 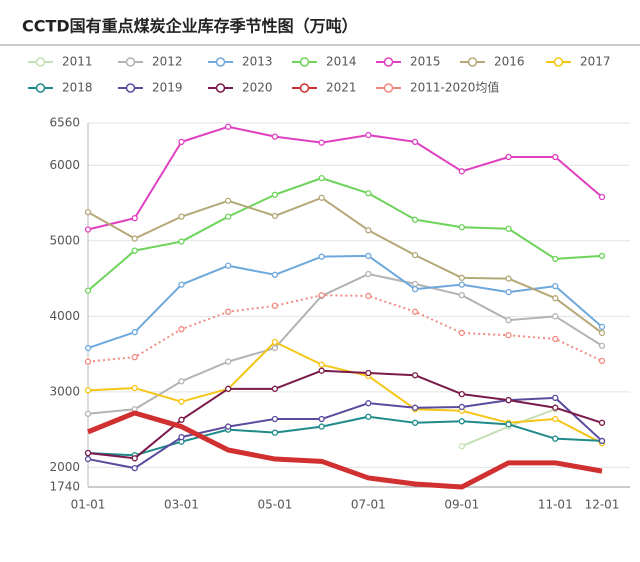 I want to click on legend-label: 2015, so click(x=425, y=62).